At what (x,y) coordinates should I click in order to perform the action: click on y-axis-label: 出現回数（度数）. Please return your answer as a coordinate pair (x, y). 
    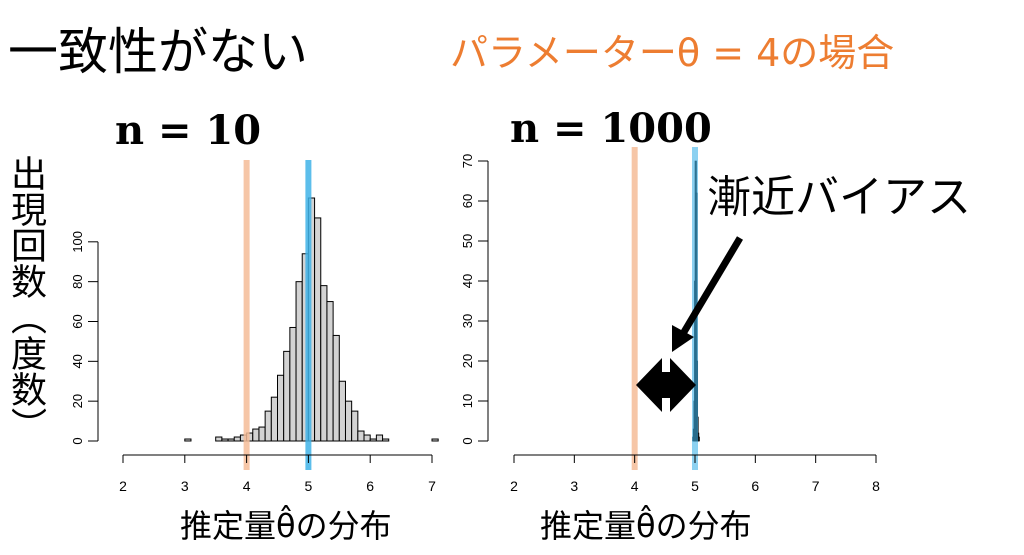
    Looking at the image, I should click on (25, 299).